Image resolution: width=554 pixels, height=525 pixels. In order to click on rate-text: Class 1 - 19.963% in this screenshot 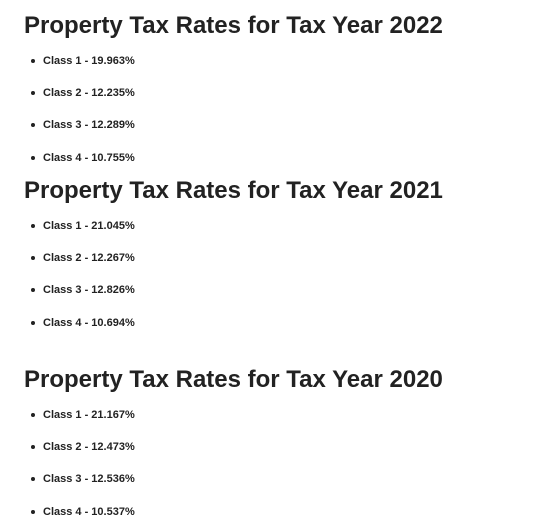, I will do `click(89, 61)`.